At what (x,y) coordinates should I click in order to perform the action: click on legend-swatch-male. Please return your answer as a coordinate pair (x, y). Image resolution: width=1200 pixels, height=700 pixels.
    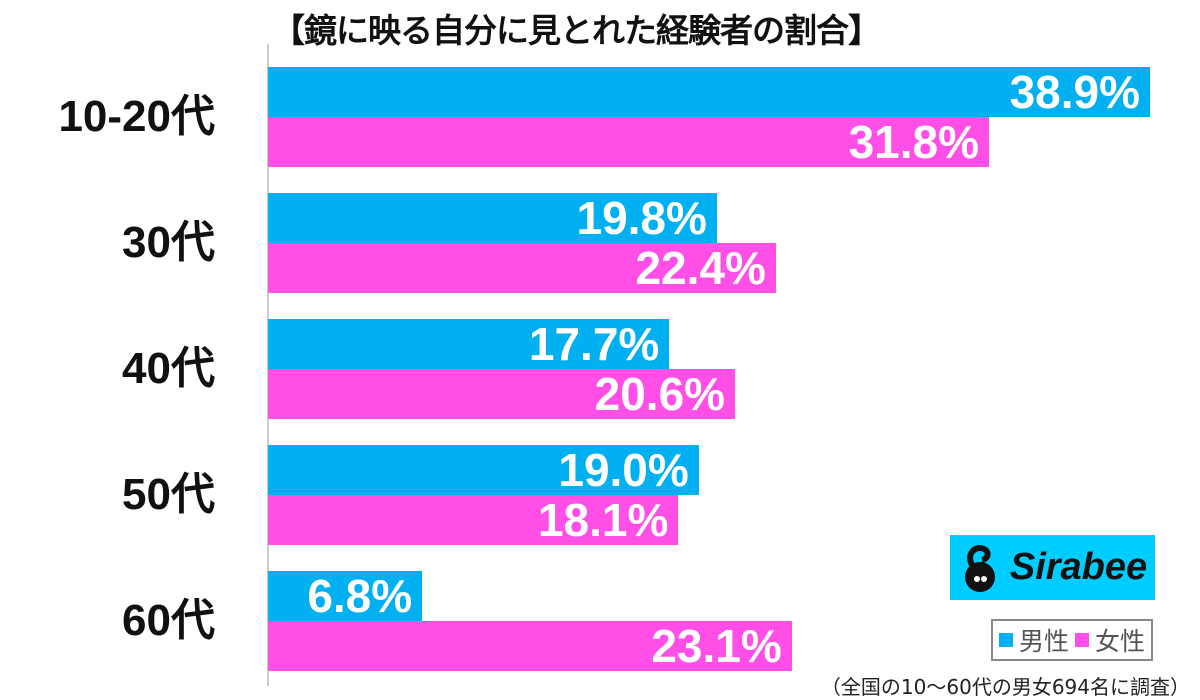
    Looking at the image, I should click on (1005, 640).